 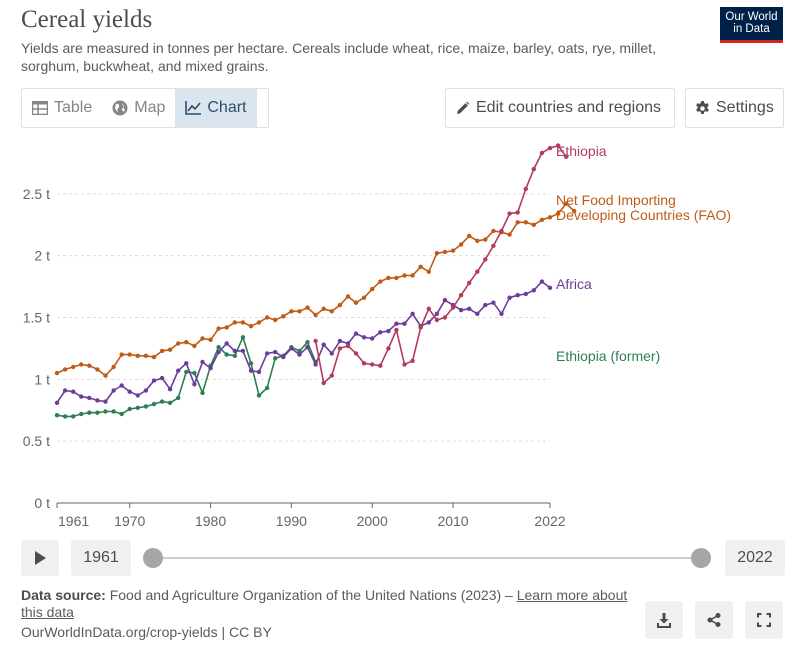 What do you see at coordinates (227, 107) in the screenshot?
I see `tab-chart-label: Chart` at bounding box center [227, 107].